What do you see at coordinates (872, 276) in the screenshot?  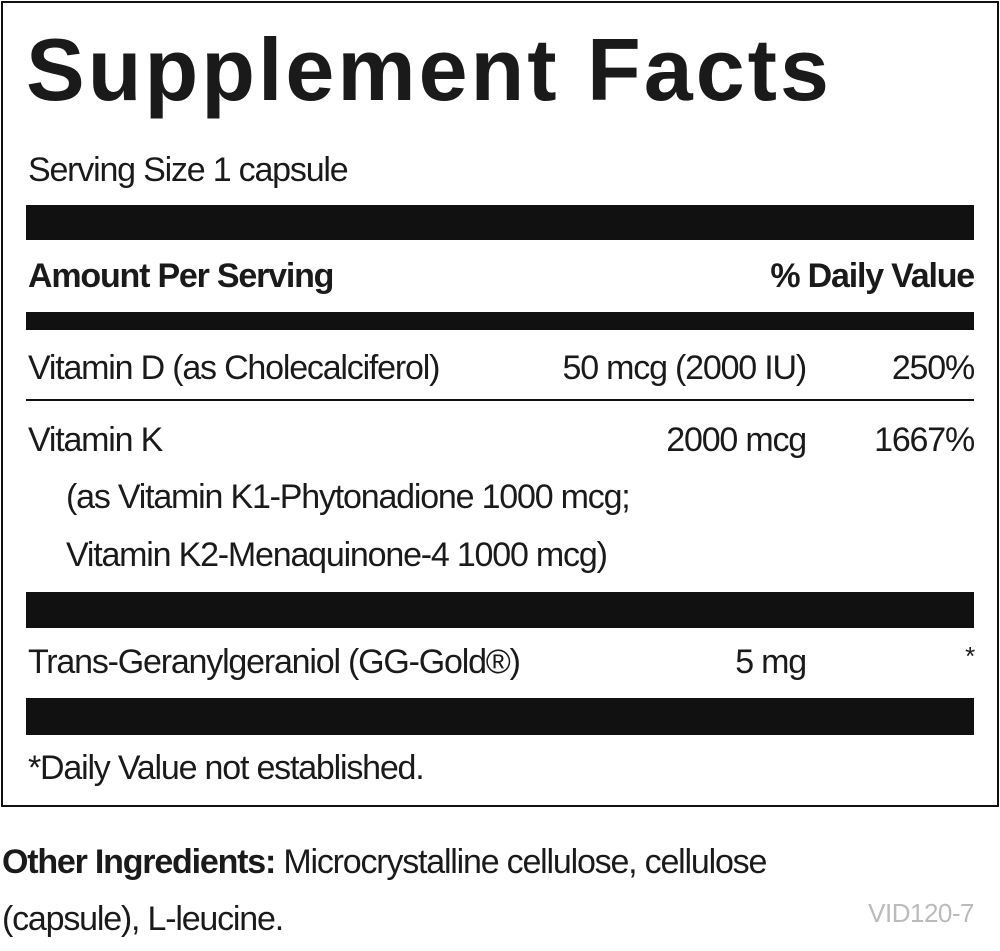 I see `daily-value-header: % Daily Value` at bounding box center [872, 276].